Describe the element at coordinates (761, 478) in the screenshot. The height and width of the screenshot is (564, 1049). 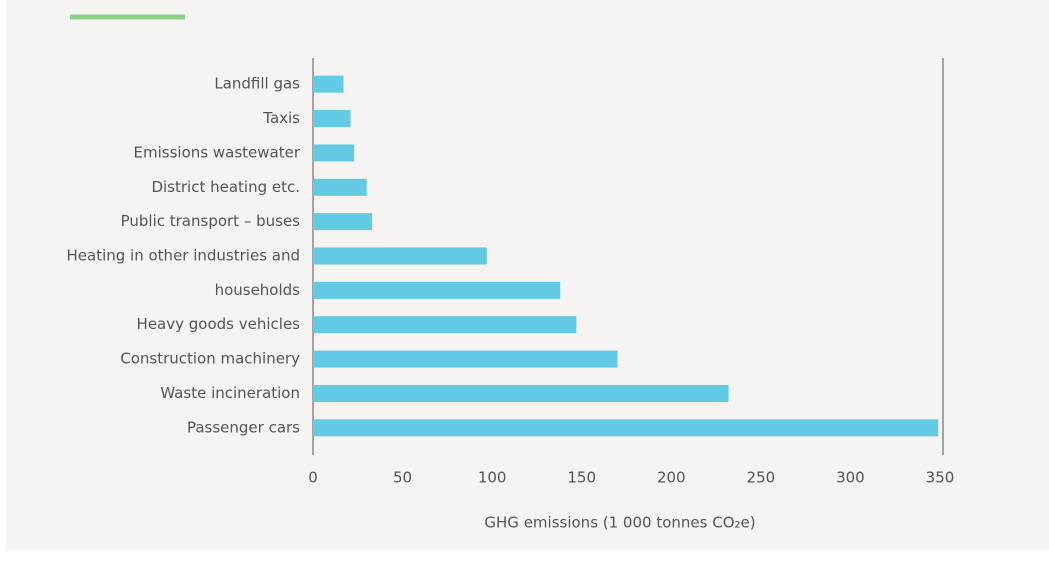
I see `x-tick-label: 250` at that location.